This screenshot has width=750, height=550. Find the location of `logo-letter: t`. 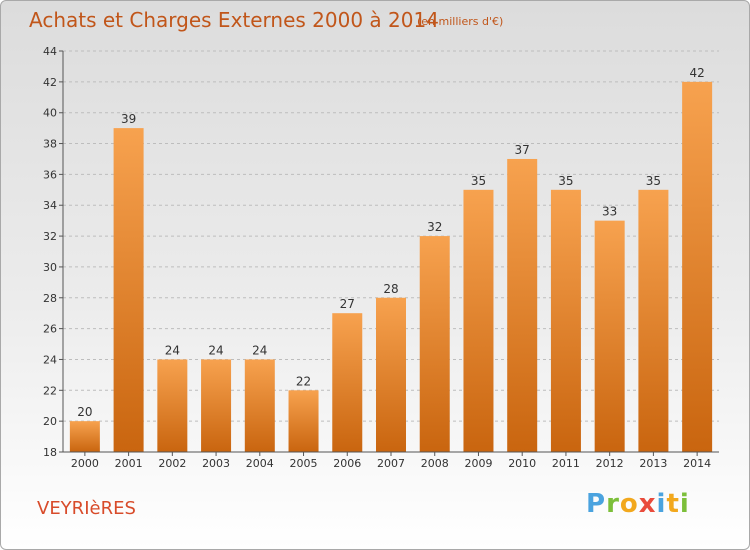

logo-letter: t is located at coordinates (673, 504).